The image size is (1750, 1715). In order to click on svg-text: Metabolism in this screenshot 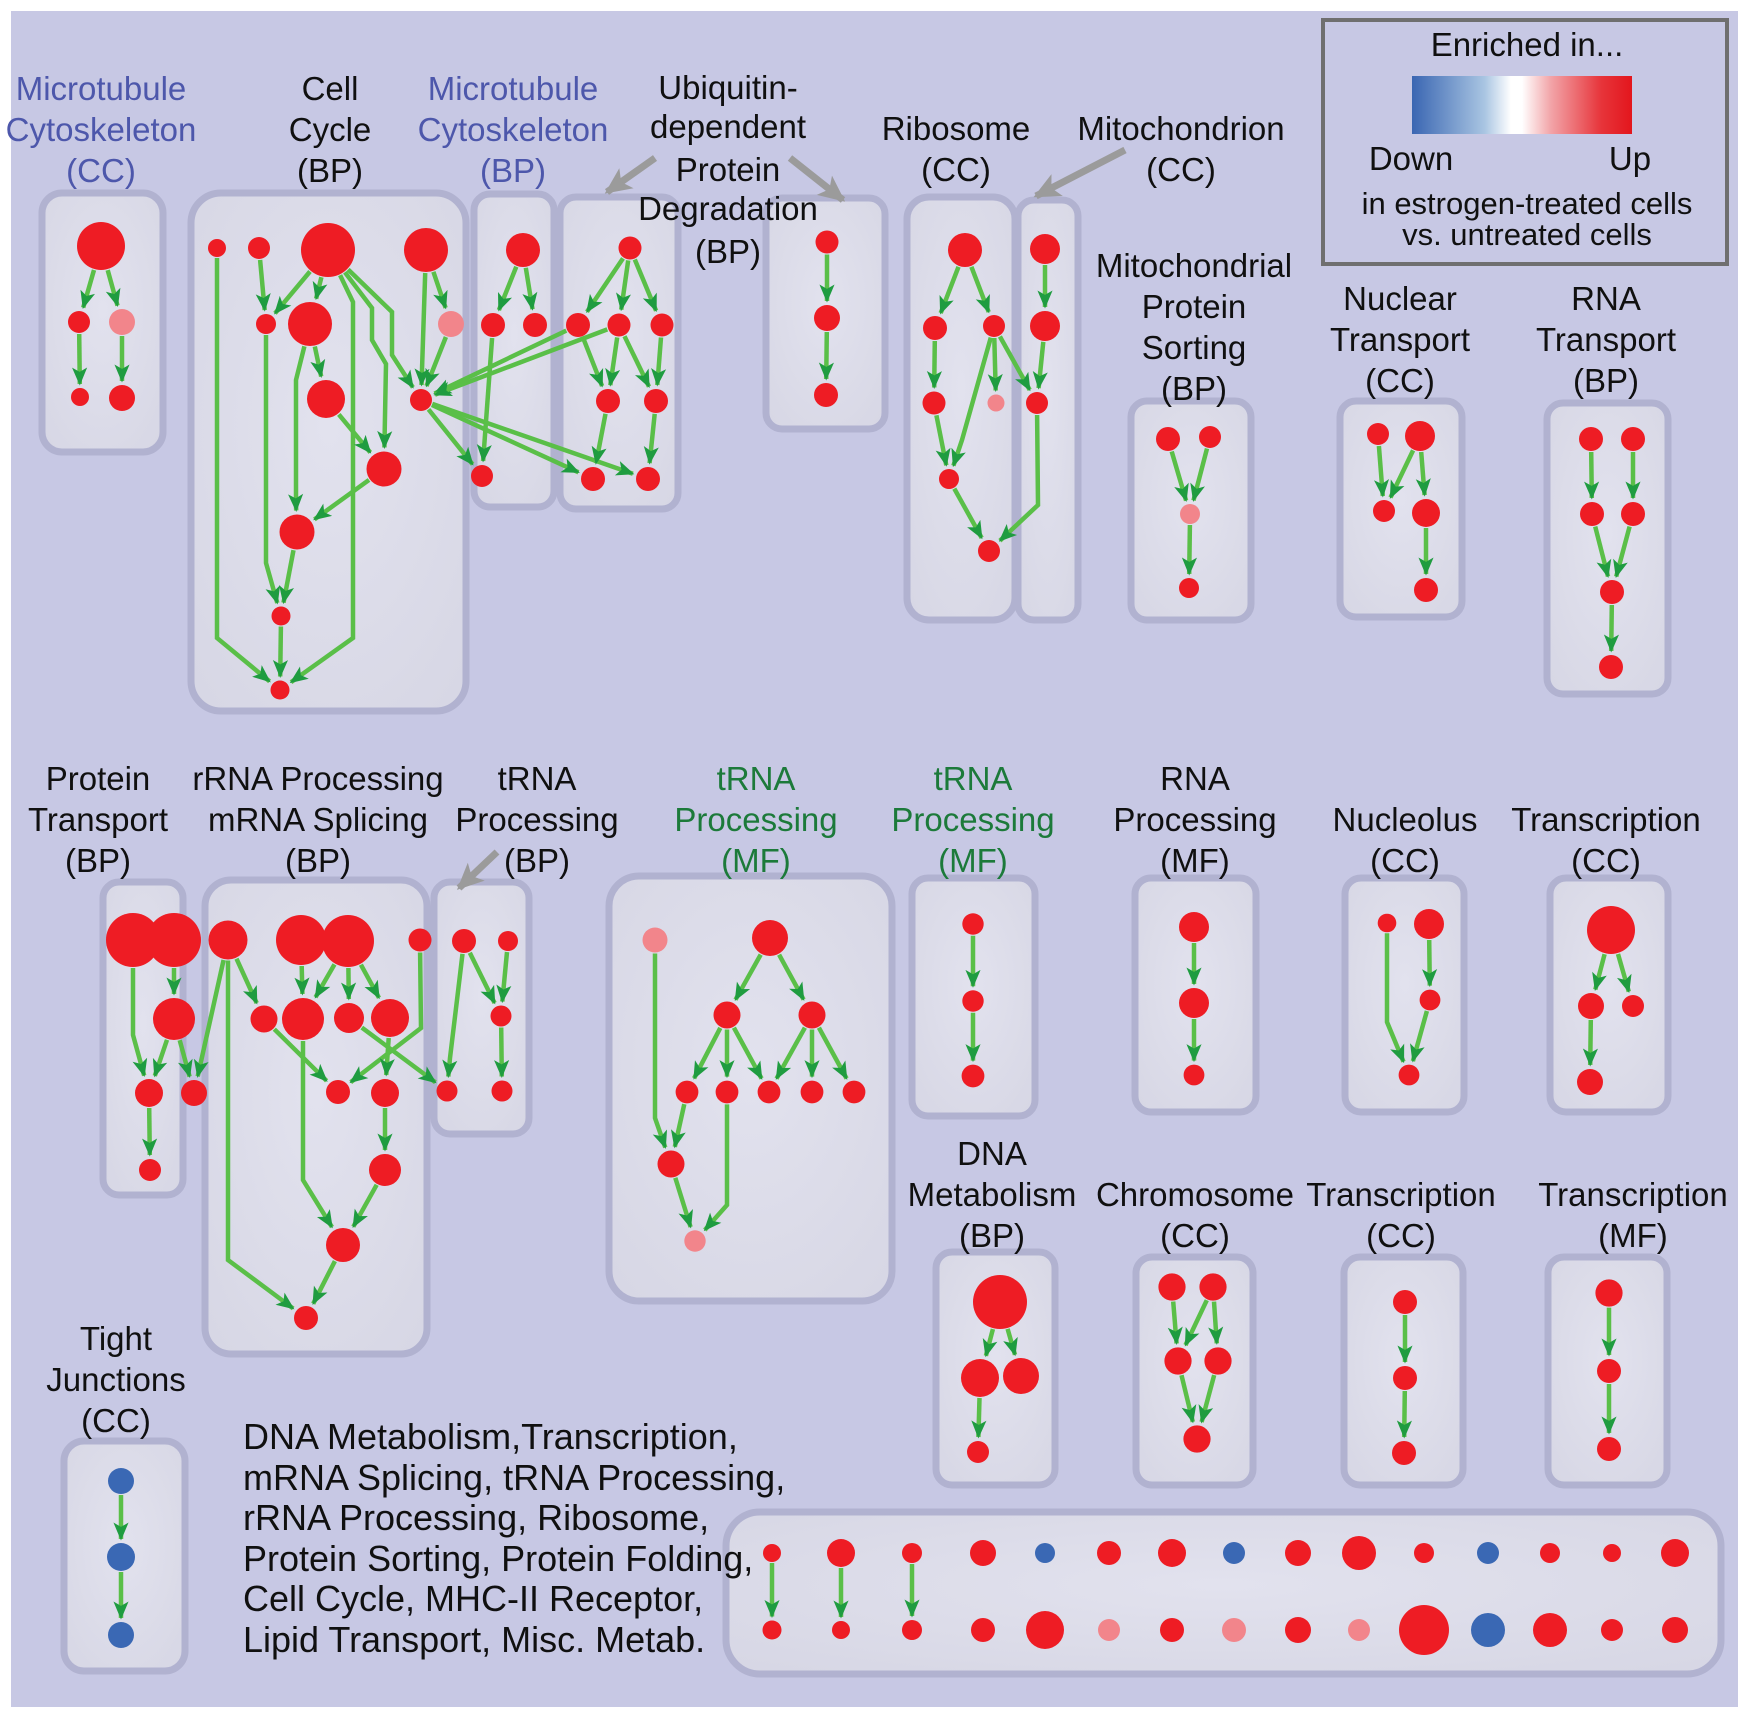, I will do `click(992, 1194)`.